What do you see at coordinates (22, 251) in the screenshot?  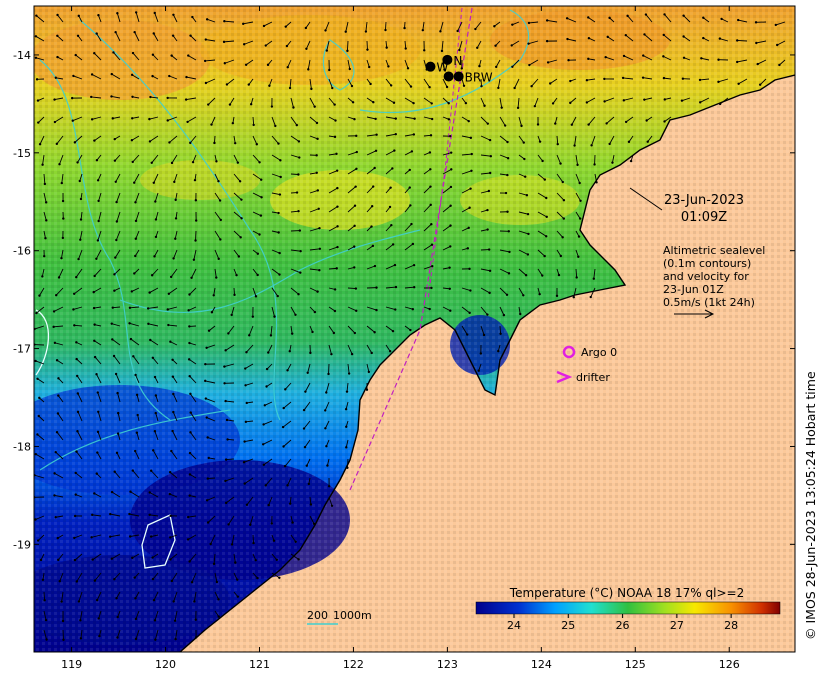 I see `y-tick-label: -16` at bounding box center [22, 251].